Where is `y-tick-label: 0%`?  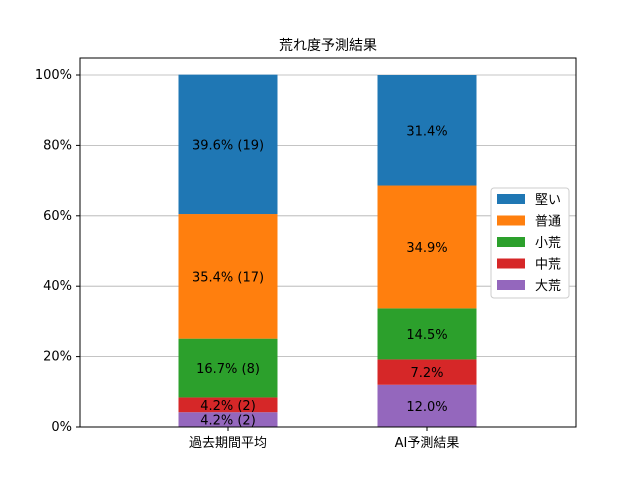 y-tick-label: 0% is located at coordinates (61, 427).